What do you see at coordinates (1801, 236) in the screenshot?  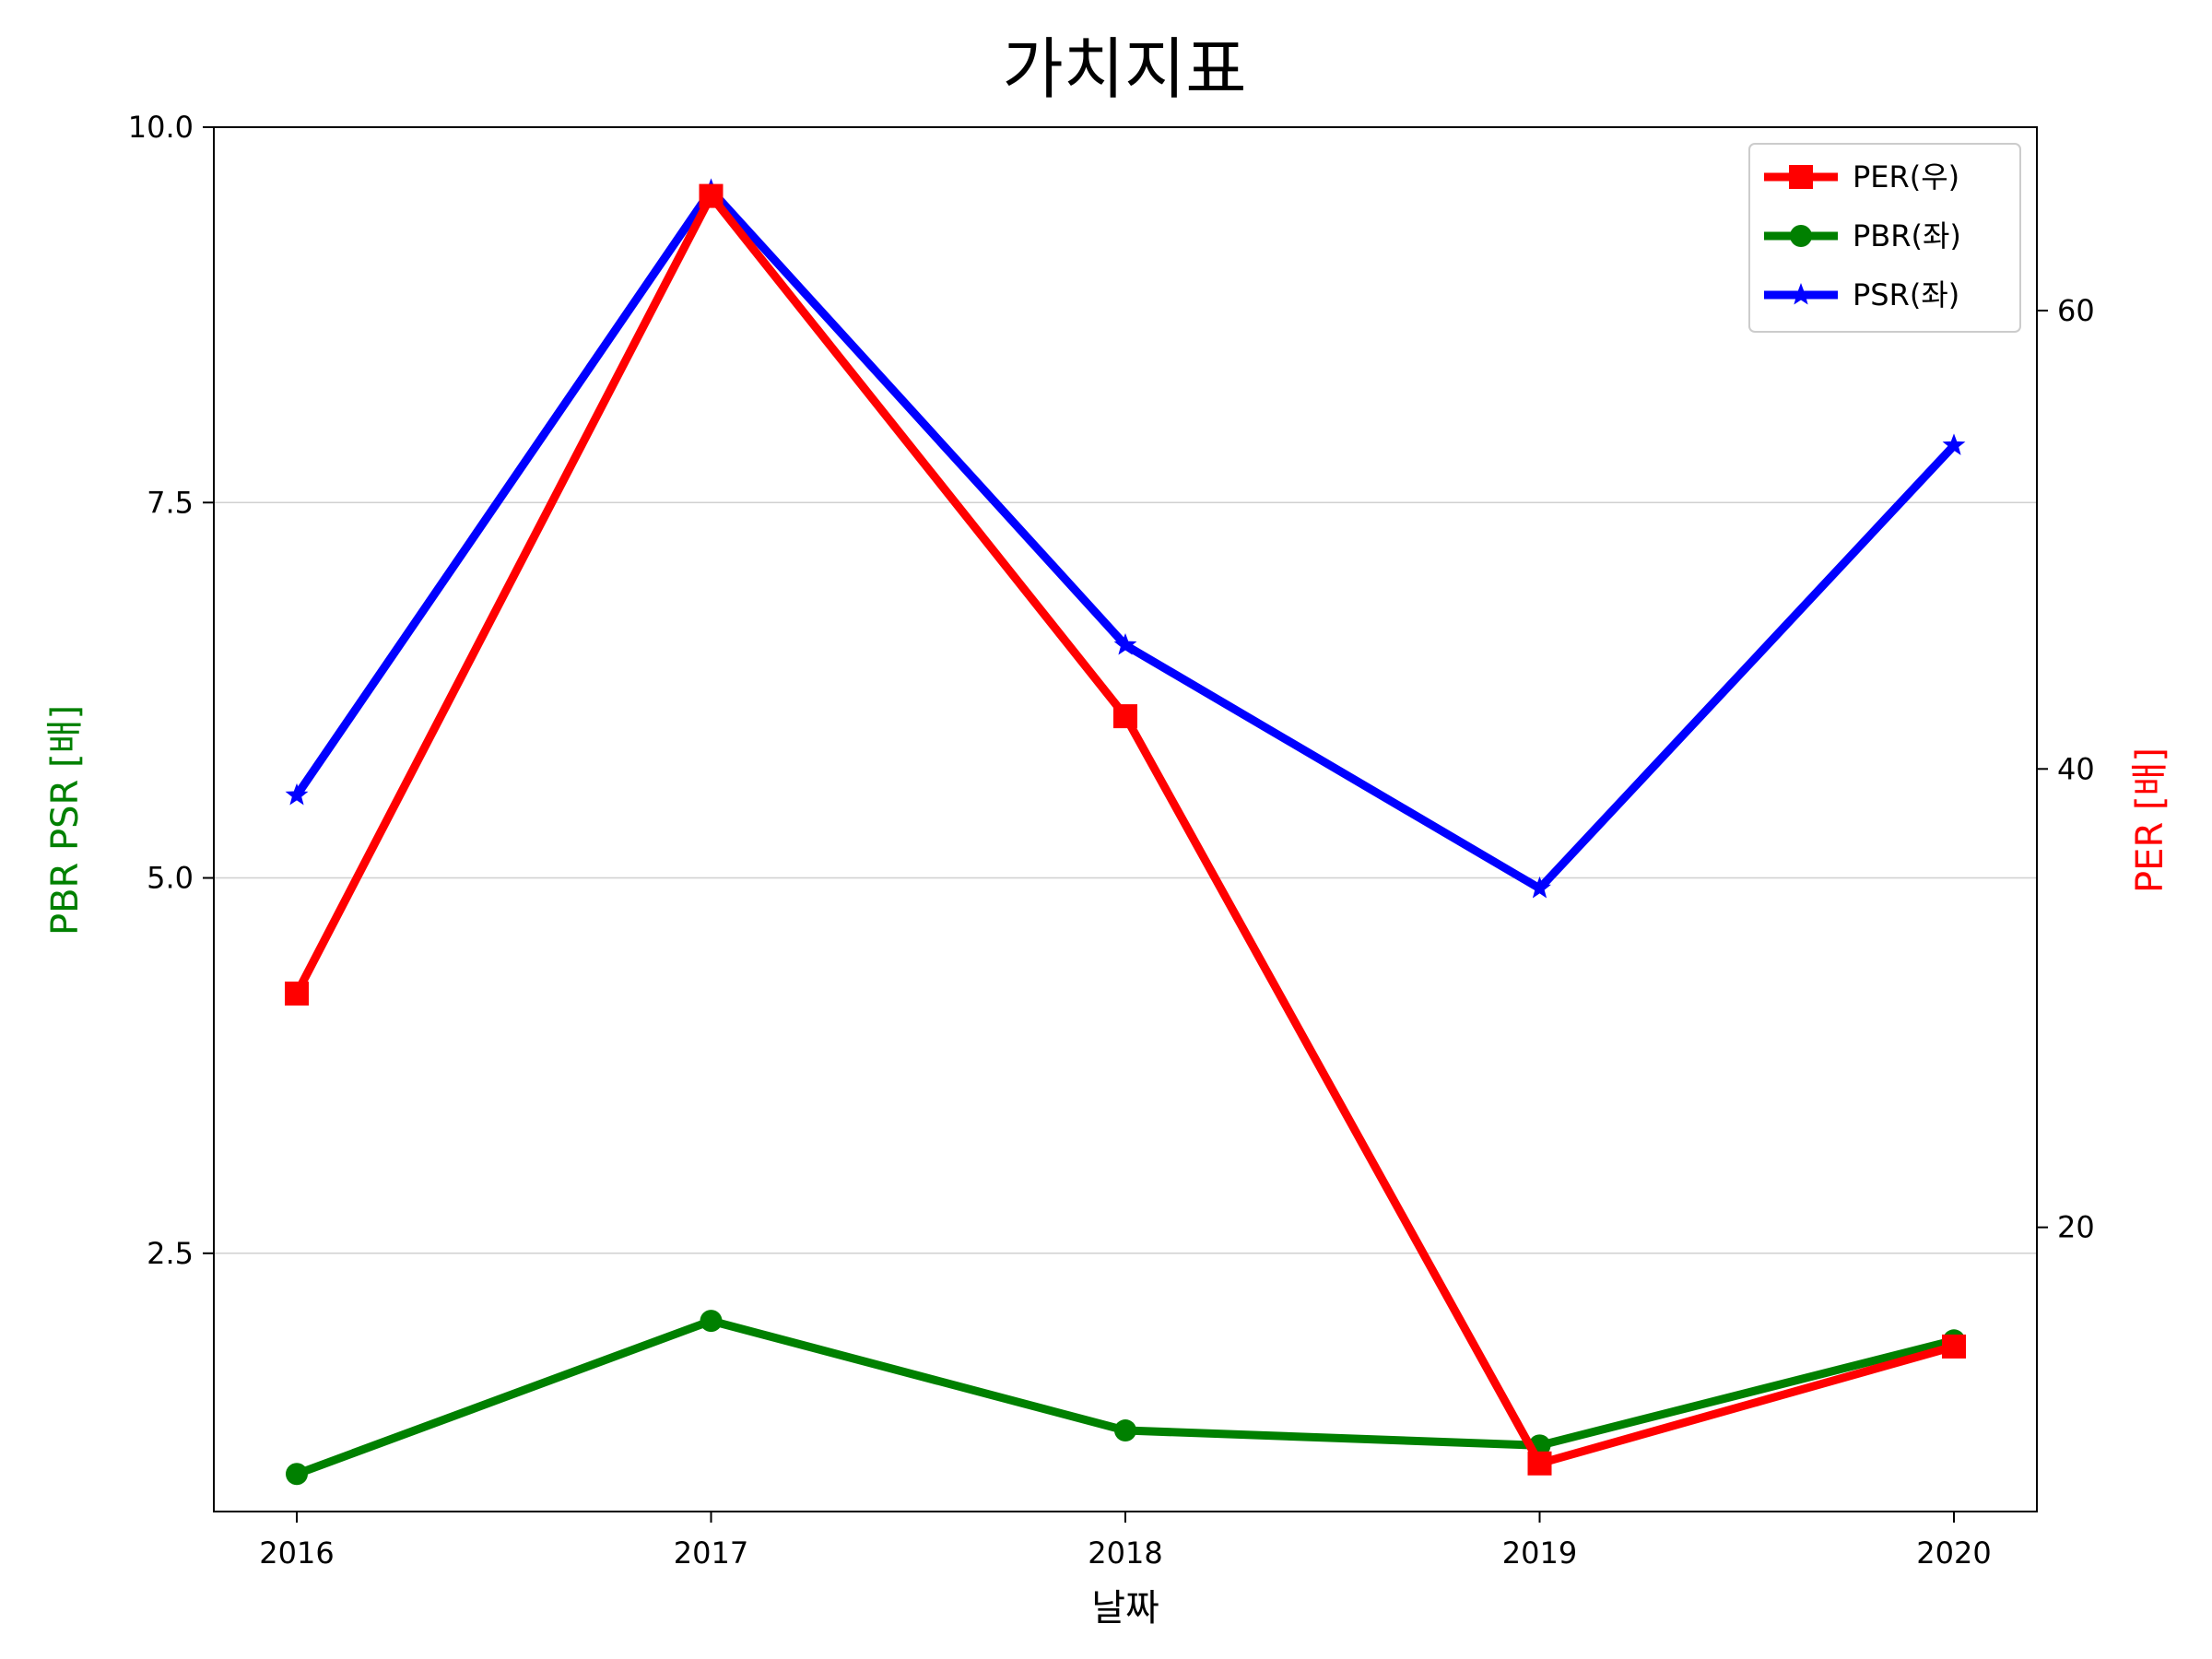 I see `legend-marker-pbr` at bounding box center [1801, 236].